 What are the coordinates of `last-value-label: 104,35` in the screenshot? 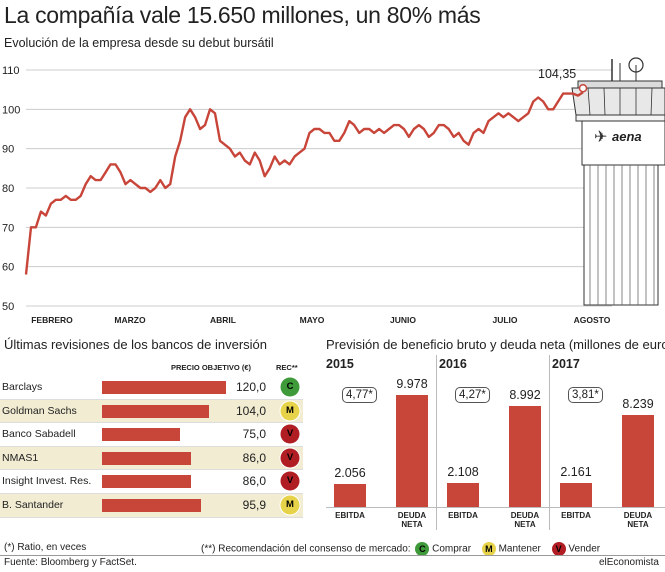 It's located at (557, 74).